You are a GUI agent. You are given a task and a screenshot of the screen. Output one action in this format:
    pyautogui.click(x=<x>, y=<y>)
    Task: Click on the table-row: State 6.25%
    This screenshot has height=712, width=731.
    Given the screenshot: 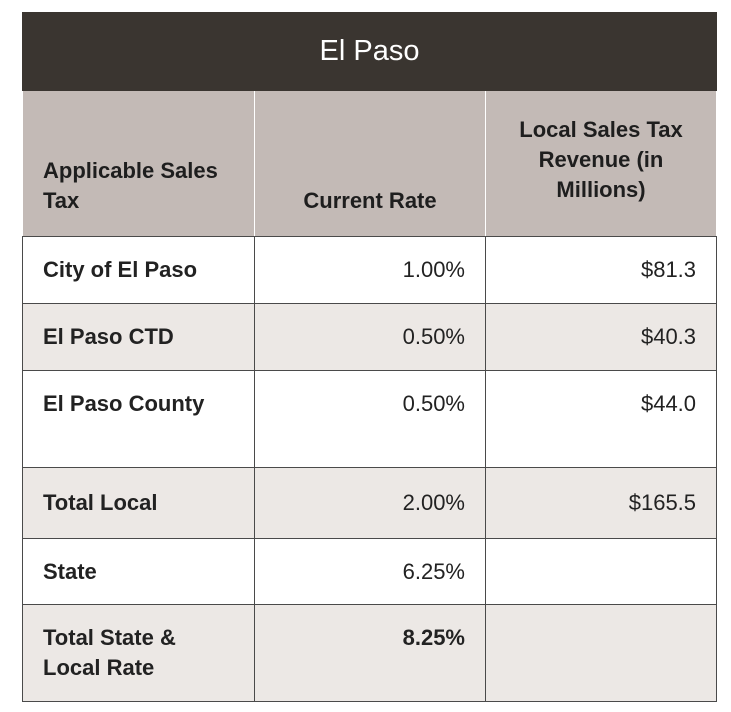 What is the action you would take?
    pyautogui.click(x=370, y=571)
    